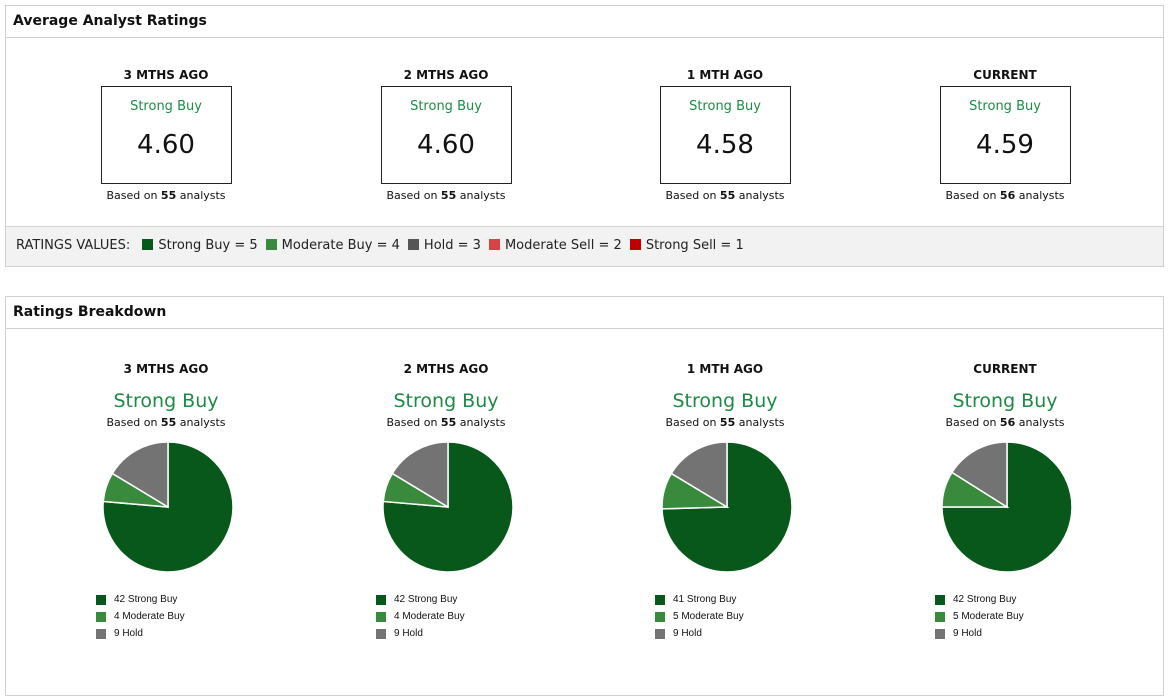 This screenshot has height=696, width=1172. Describe the element at coordinates (1005, 145) in the screenshot. I see `rating-value: 4.59` at that location.